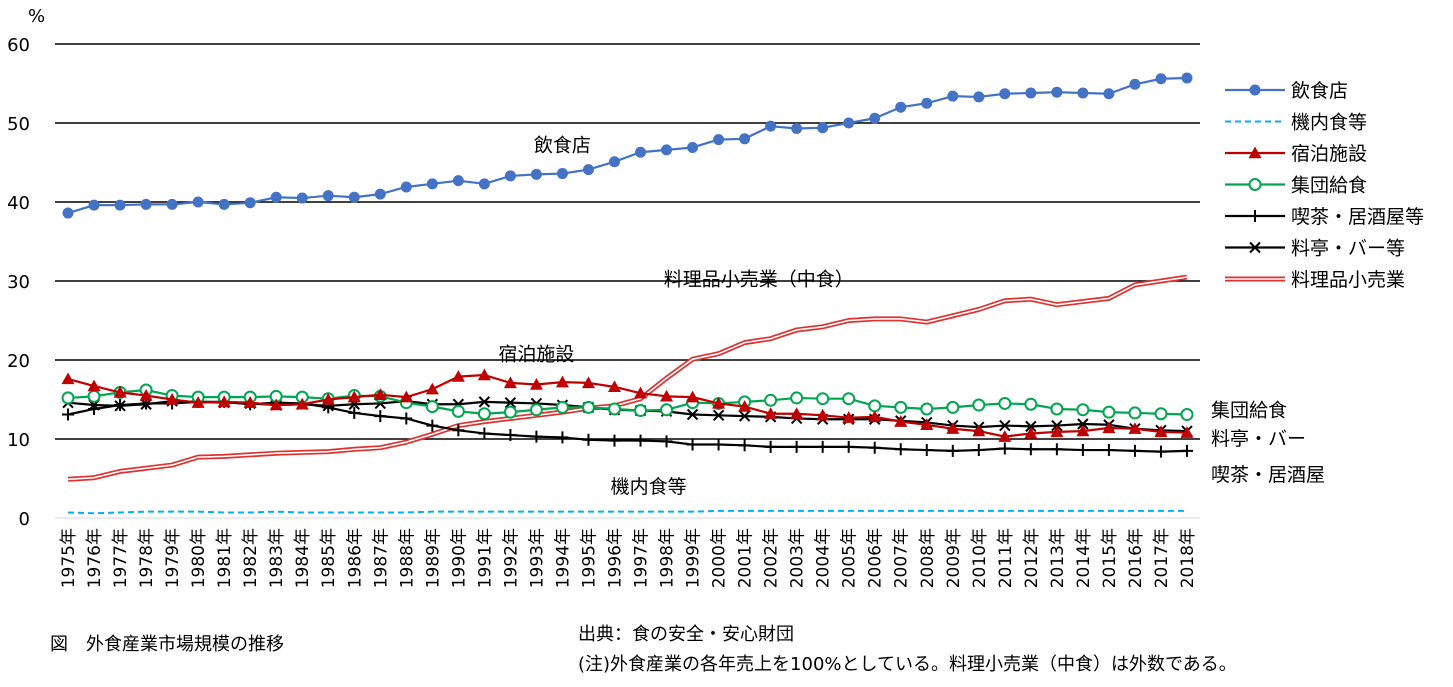  Describe the element at coordinates (199, 558) in the screenshot. I see `x-tick-label: 1980年` at that location.